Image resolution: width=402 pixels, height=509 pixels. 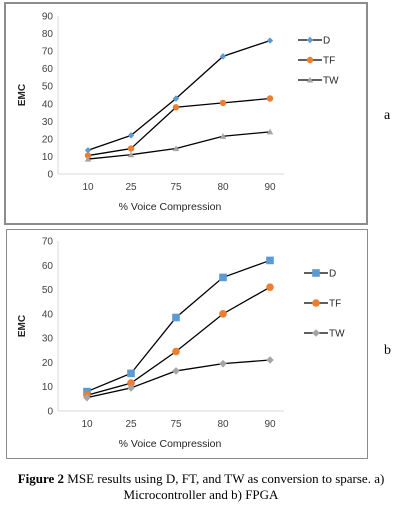 What do you see at coordinates (41, 478) in the screenshot?
I see `caption-label: Figure 2` at bounding box center [41, 478].